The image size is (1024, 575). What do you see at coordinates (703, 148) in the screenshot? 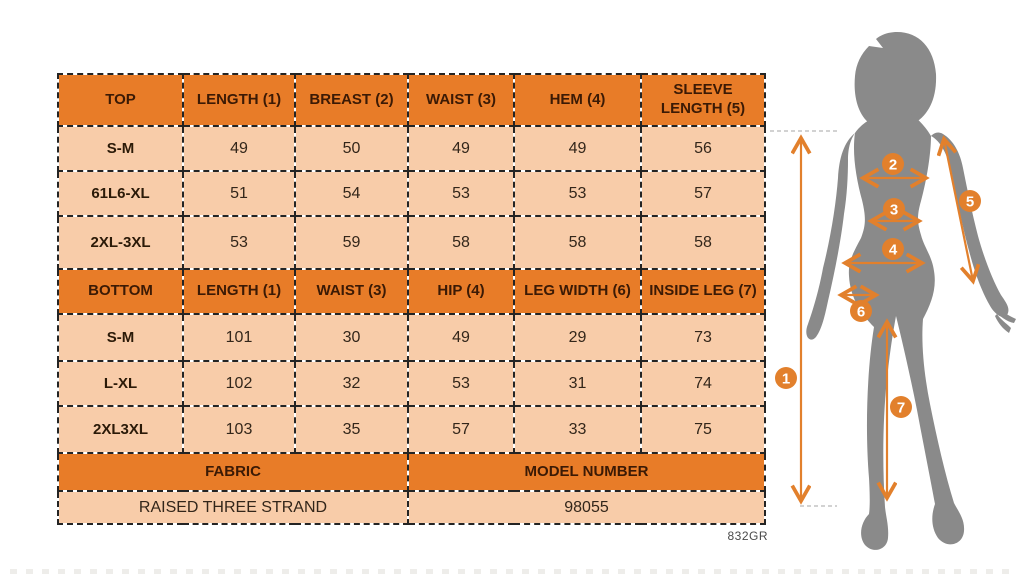
I see `measurement-value: 56` at bounding box center [703, 148].